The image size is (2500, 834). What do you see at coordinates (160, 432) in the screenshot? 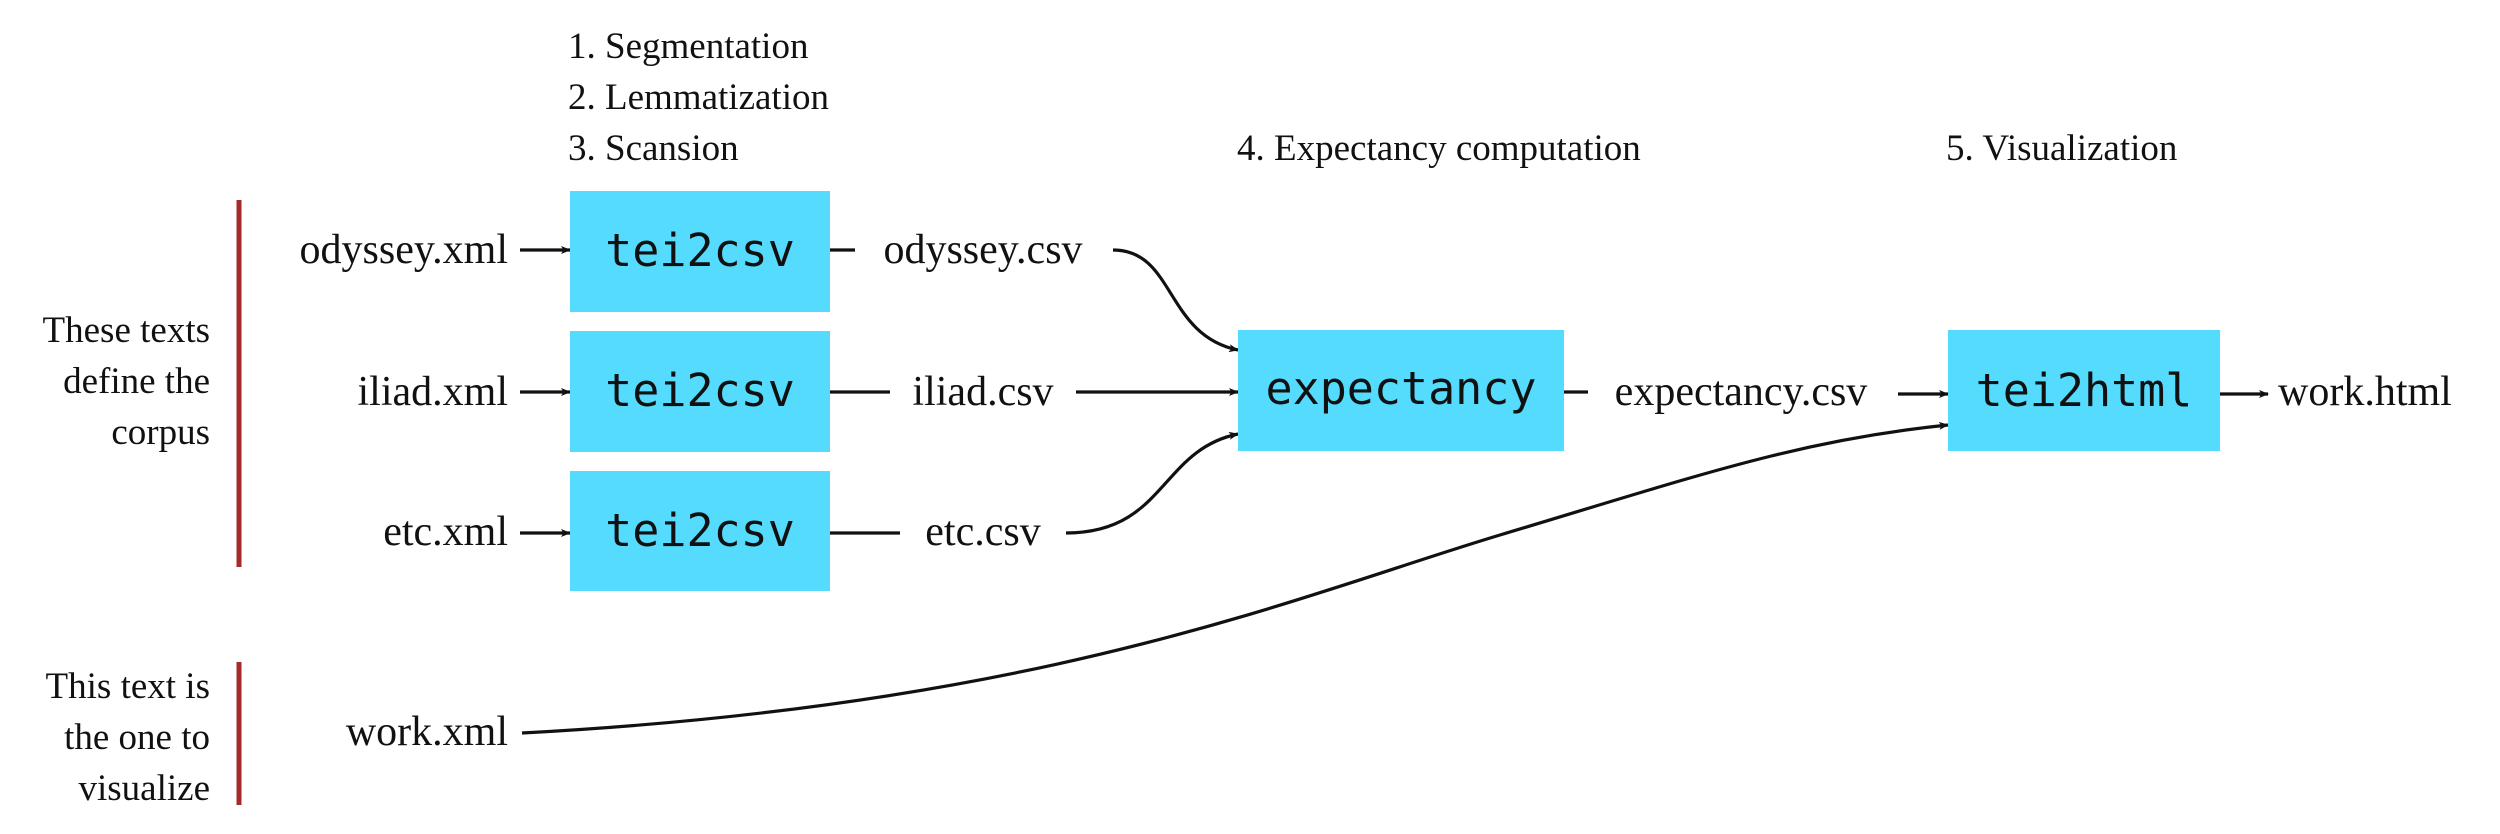
I see `corpus-note-line-3: corpus` at bounding box center [160, 432].